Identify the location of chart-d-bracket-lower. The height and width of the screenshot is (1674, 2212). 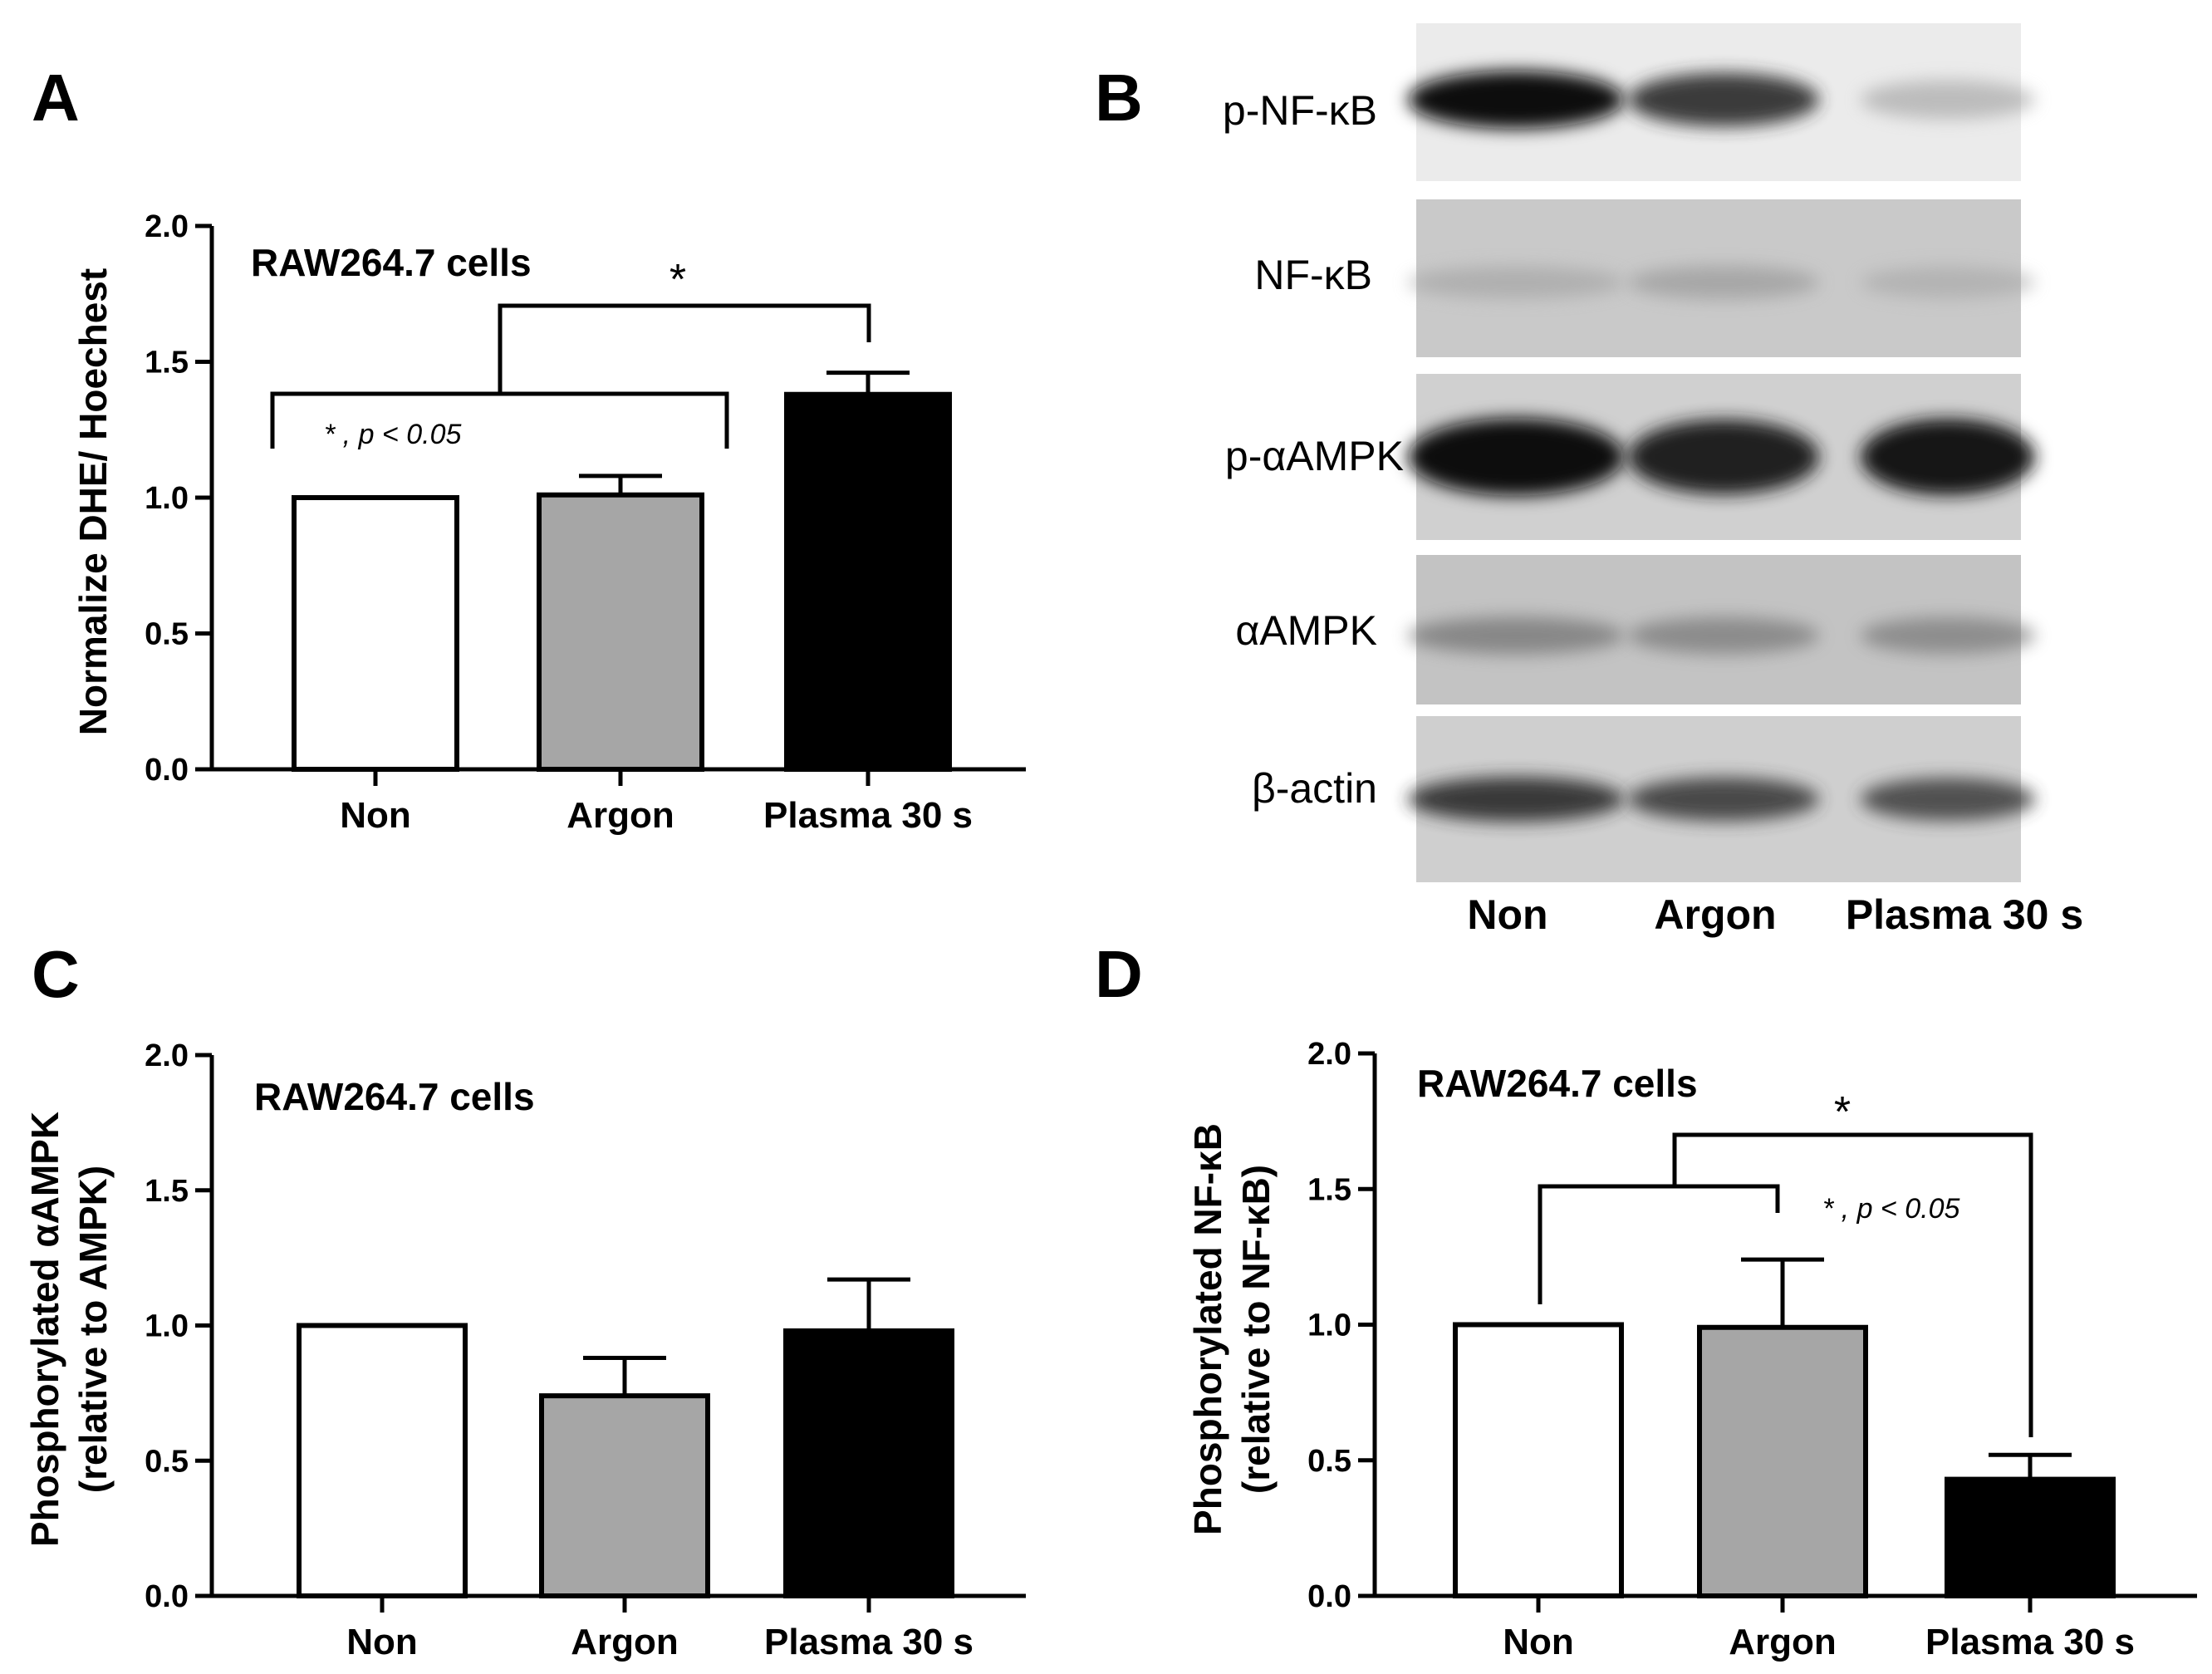
(1659, 1244).